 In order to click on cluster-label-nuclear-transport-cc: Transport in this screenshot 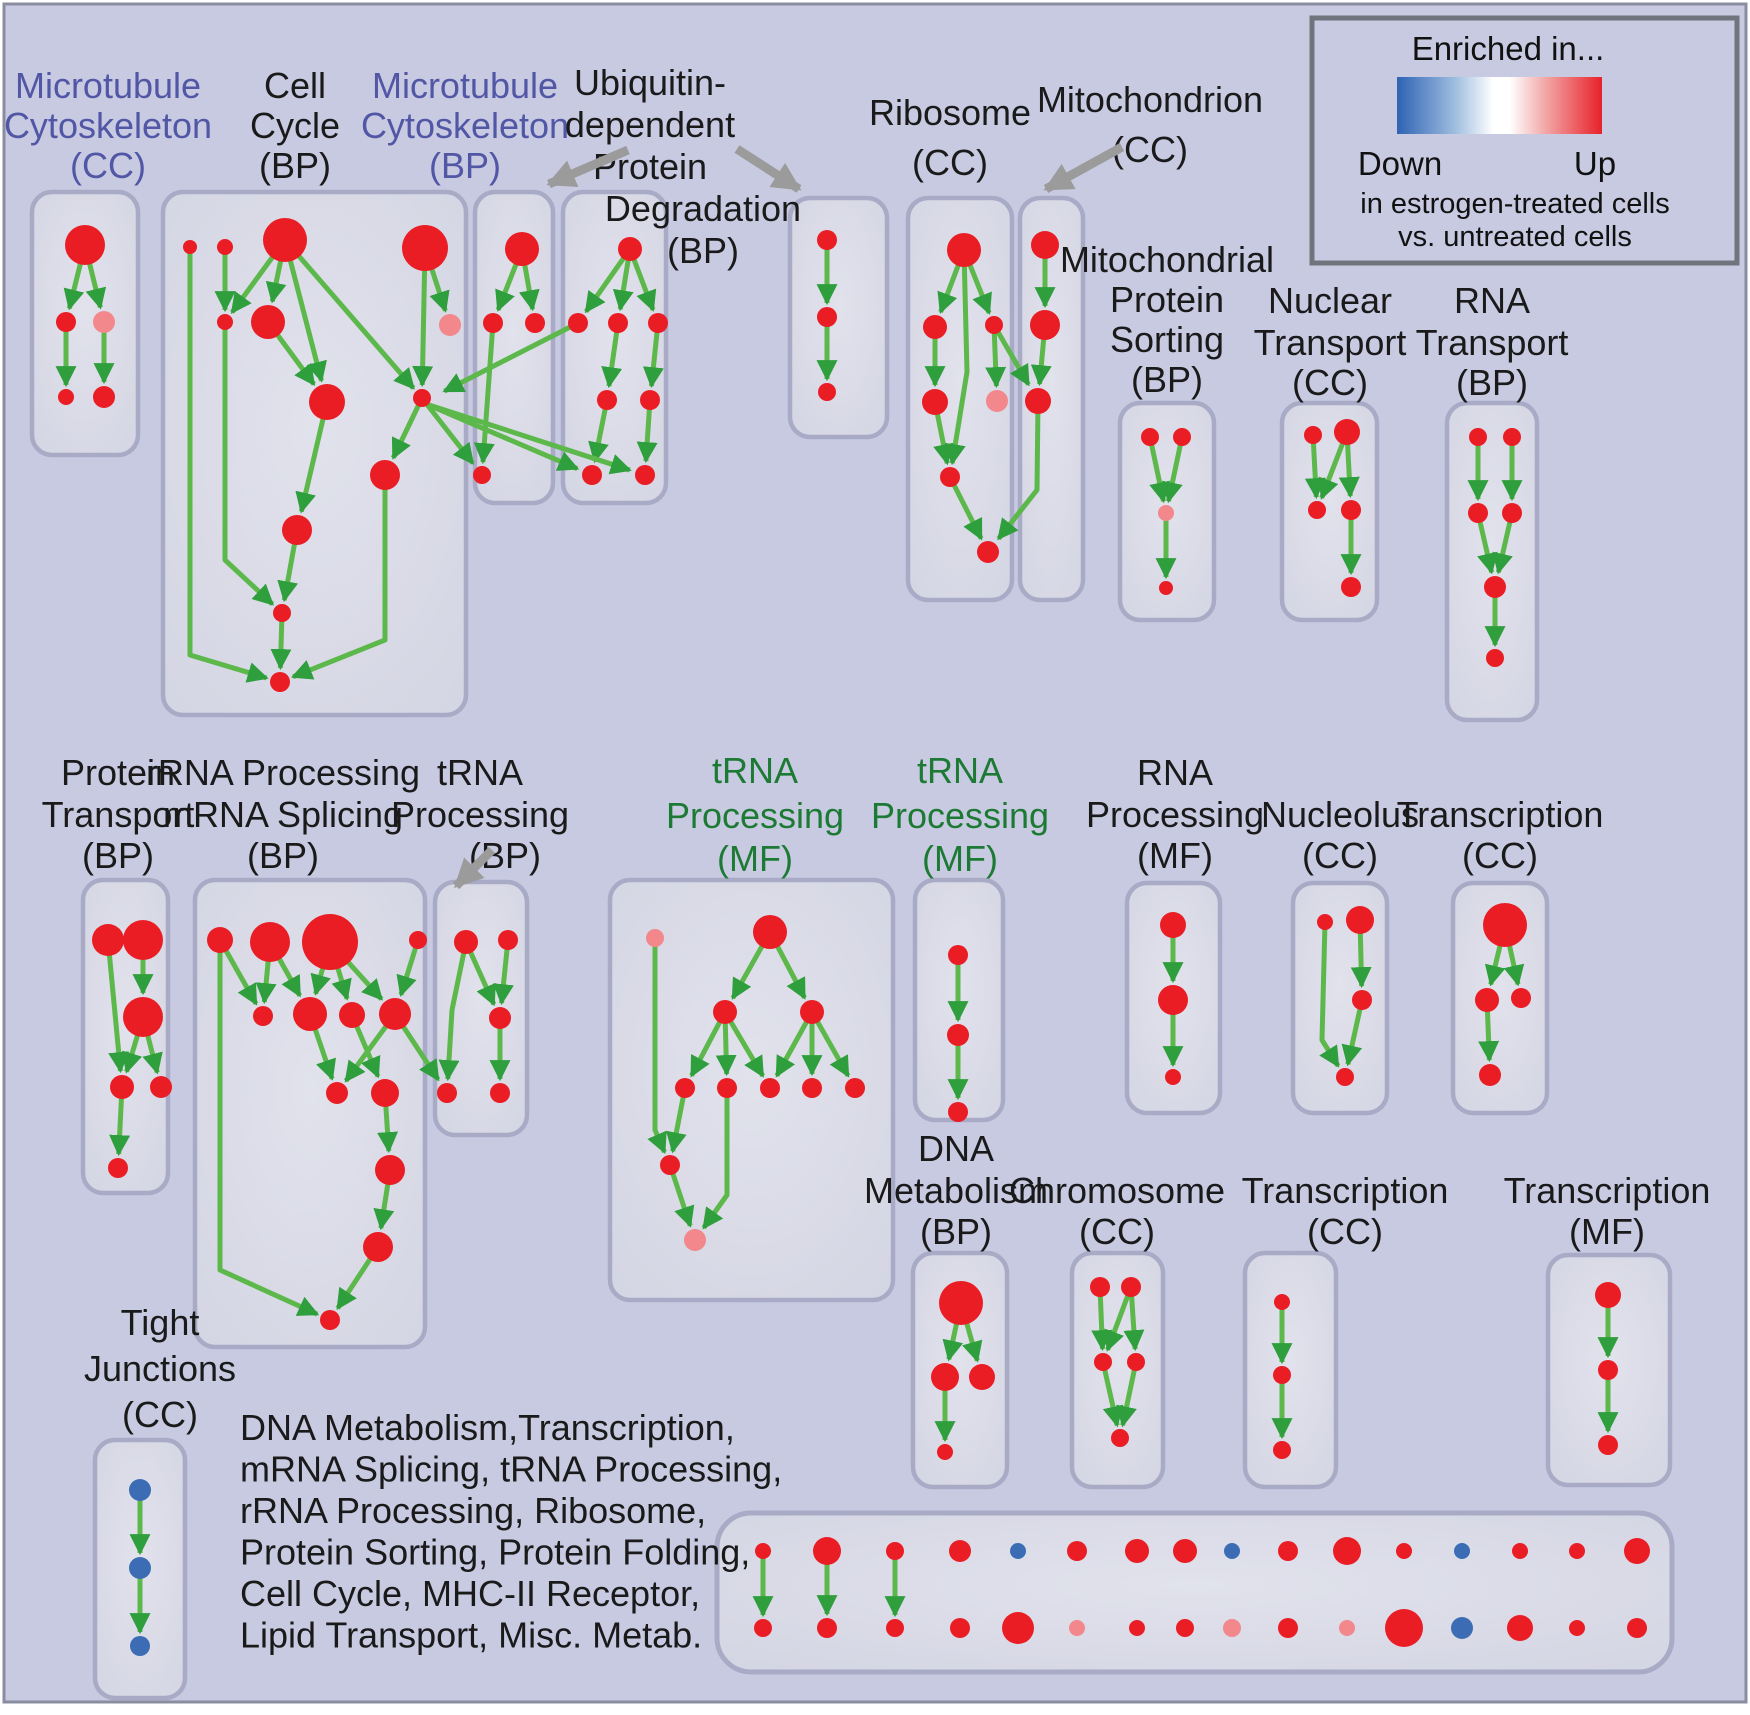, I will do `click(1330, 342)`.